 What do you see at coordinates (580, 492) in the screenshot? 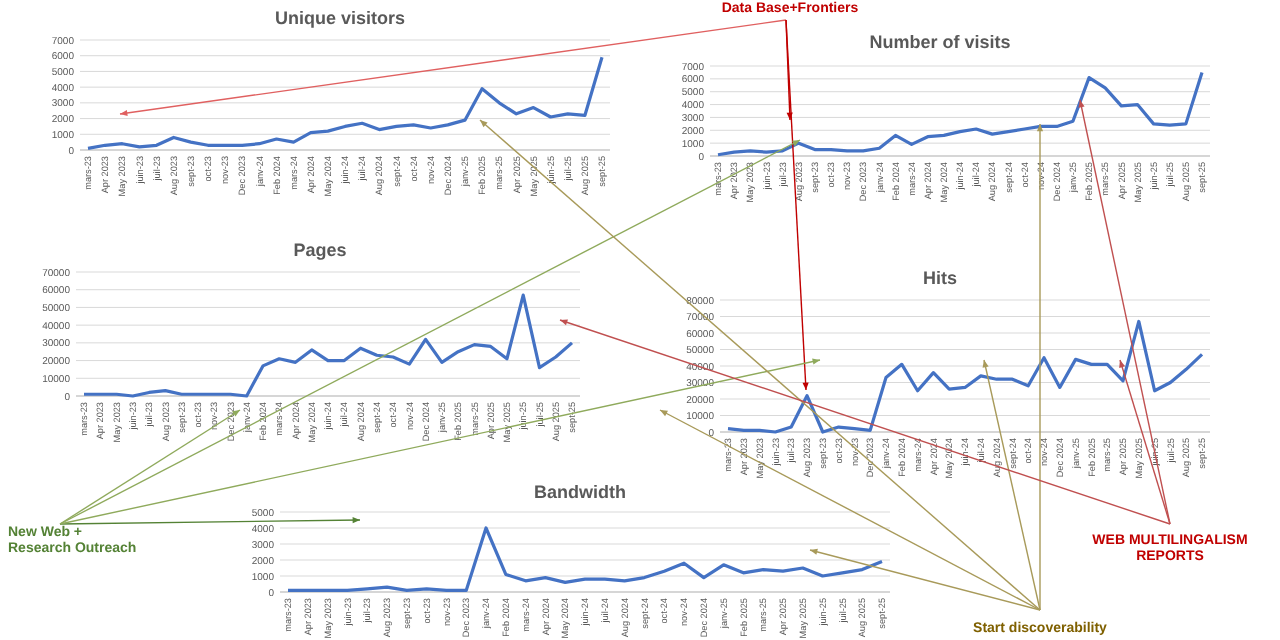
I see `chart-title: Bandwidth` at bounding box center [580, 492].